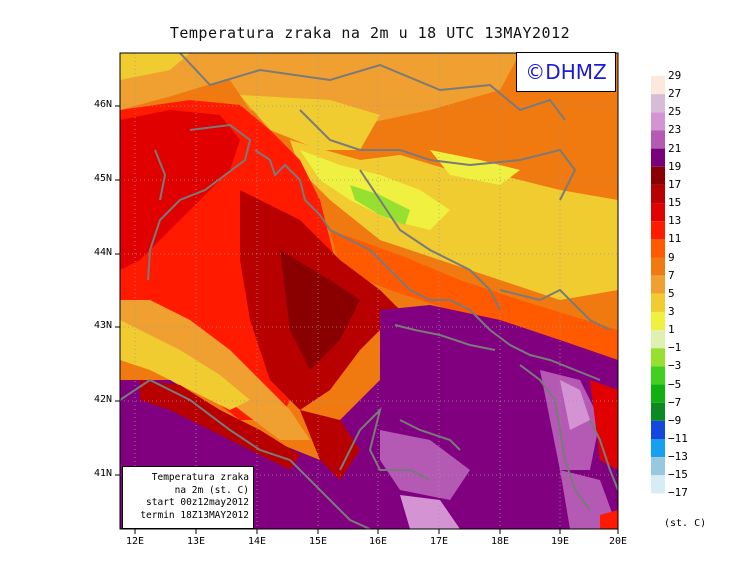  I want to click on x-tick-label: 18E, so click(500, 541).